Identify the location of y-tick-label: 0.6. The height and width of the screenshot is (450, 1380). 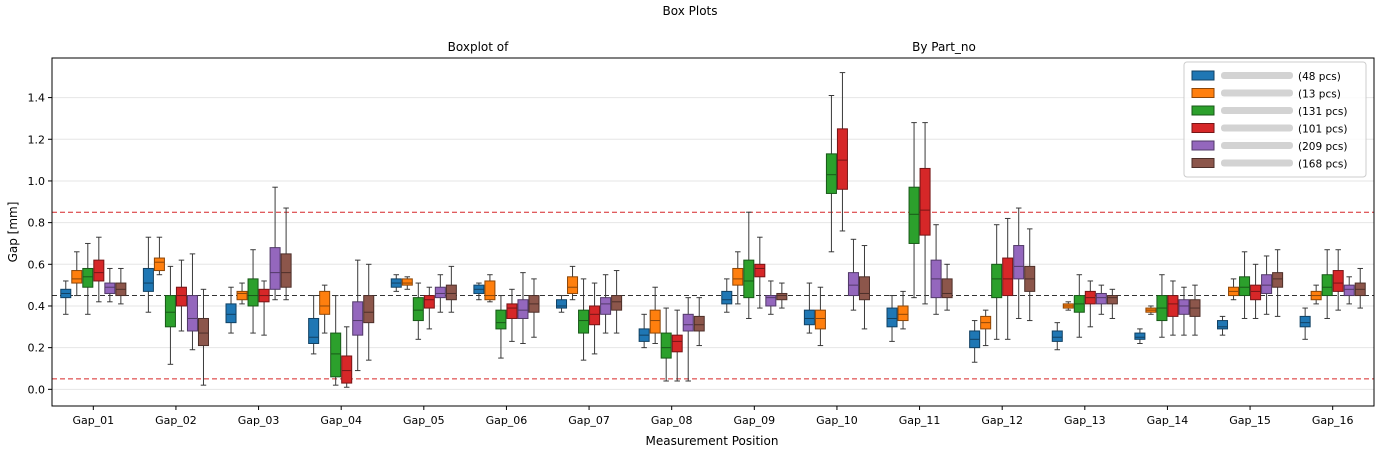
(37, 264).